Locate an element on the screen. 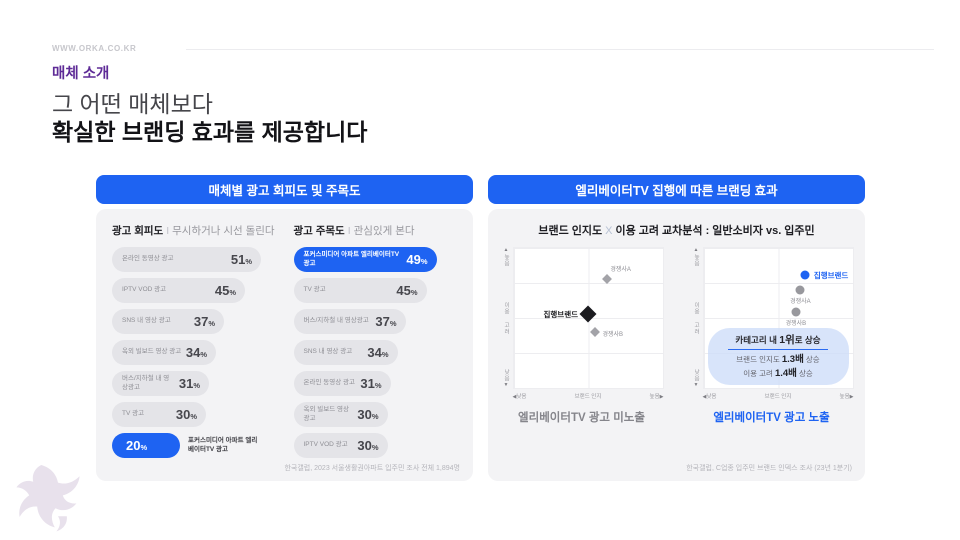 This screenshot has width=960, height=540. bar-pill: TV 광고 30% is located at coordinates (159, 414).